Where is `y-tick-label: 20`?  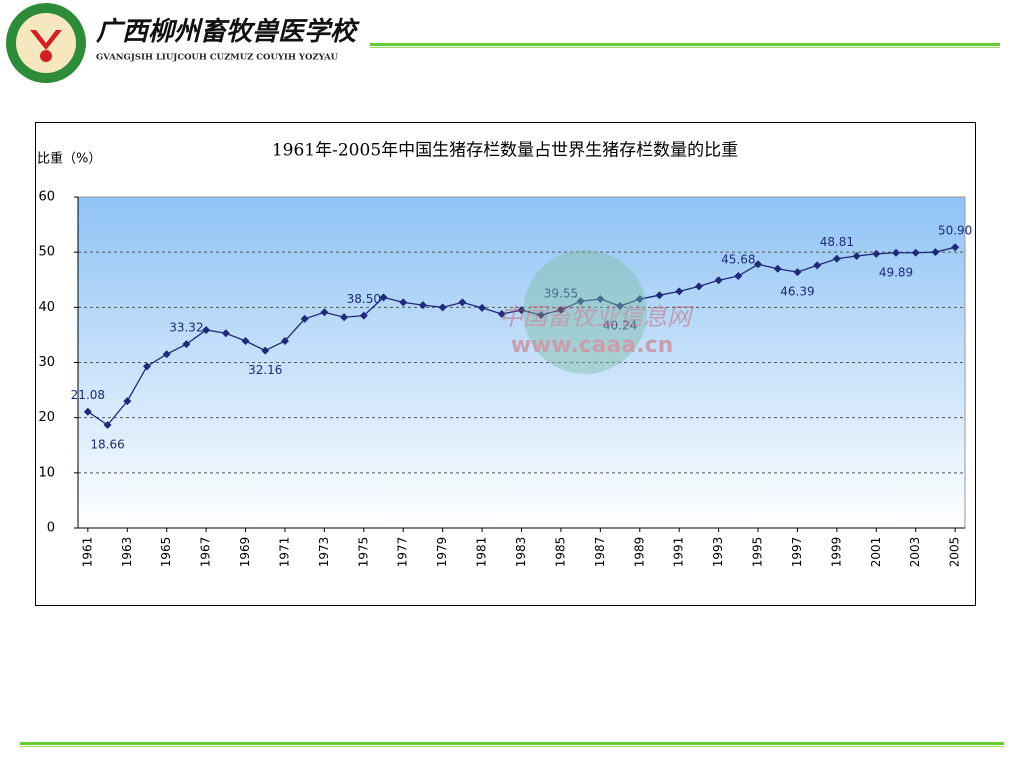 y-tick-label: 20 is located at coordinates (46, 417).